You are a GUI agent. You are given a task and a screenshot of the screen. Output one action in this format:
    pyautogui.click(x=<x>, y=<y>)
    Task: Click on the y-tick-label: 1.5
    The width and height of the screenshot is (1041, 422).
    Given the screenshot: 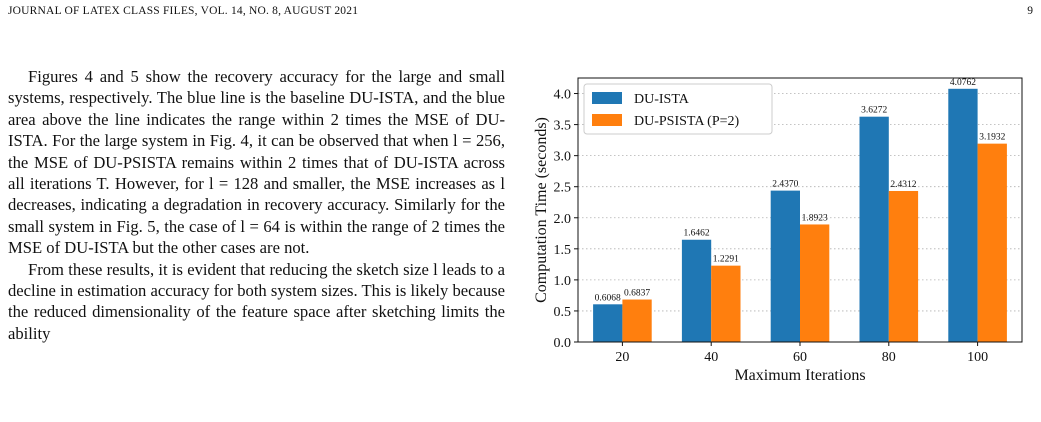 What is the action you would take?
    pyautogui.click(x=563, y=250)
    